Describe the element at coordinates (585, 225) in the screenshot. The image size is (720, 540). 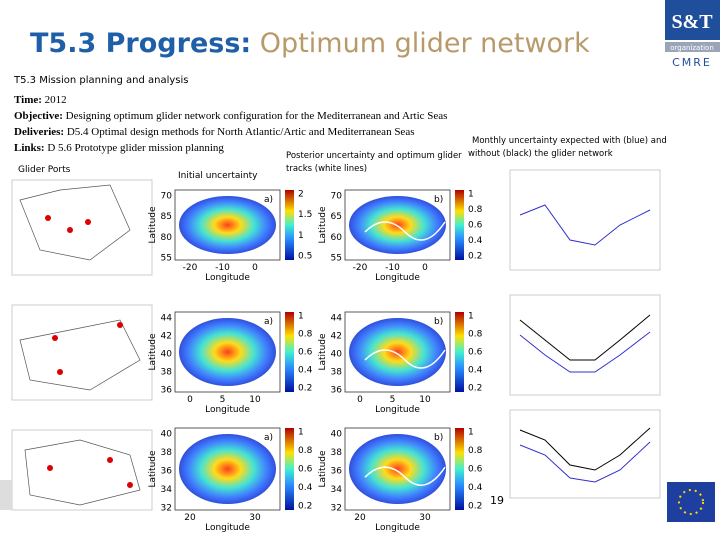
I see `line-blue` at that location.